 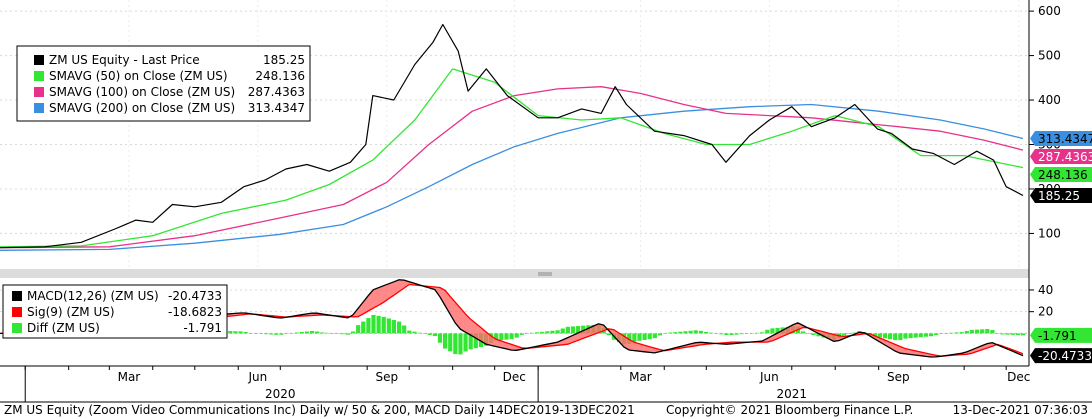 I want to click on panel-divider, so click(x=514, y=273).